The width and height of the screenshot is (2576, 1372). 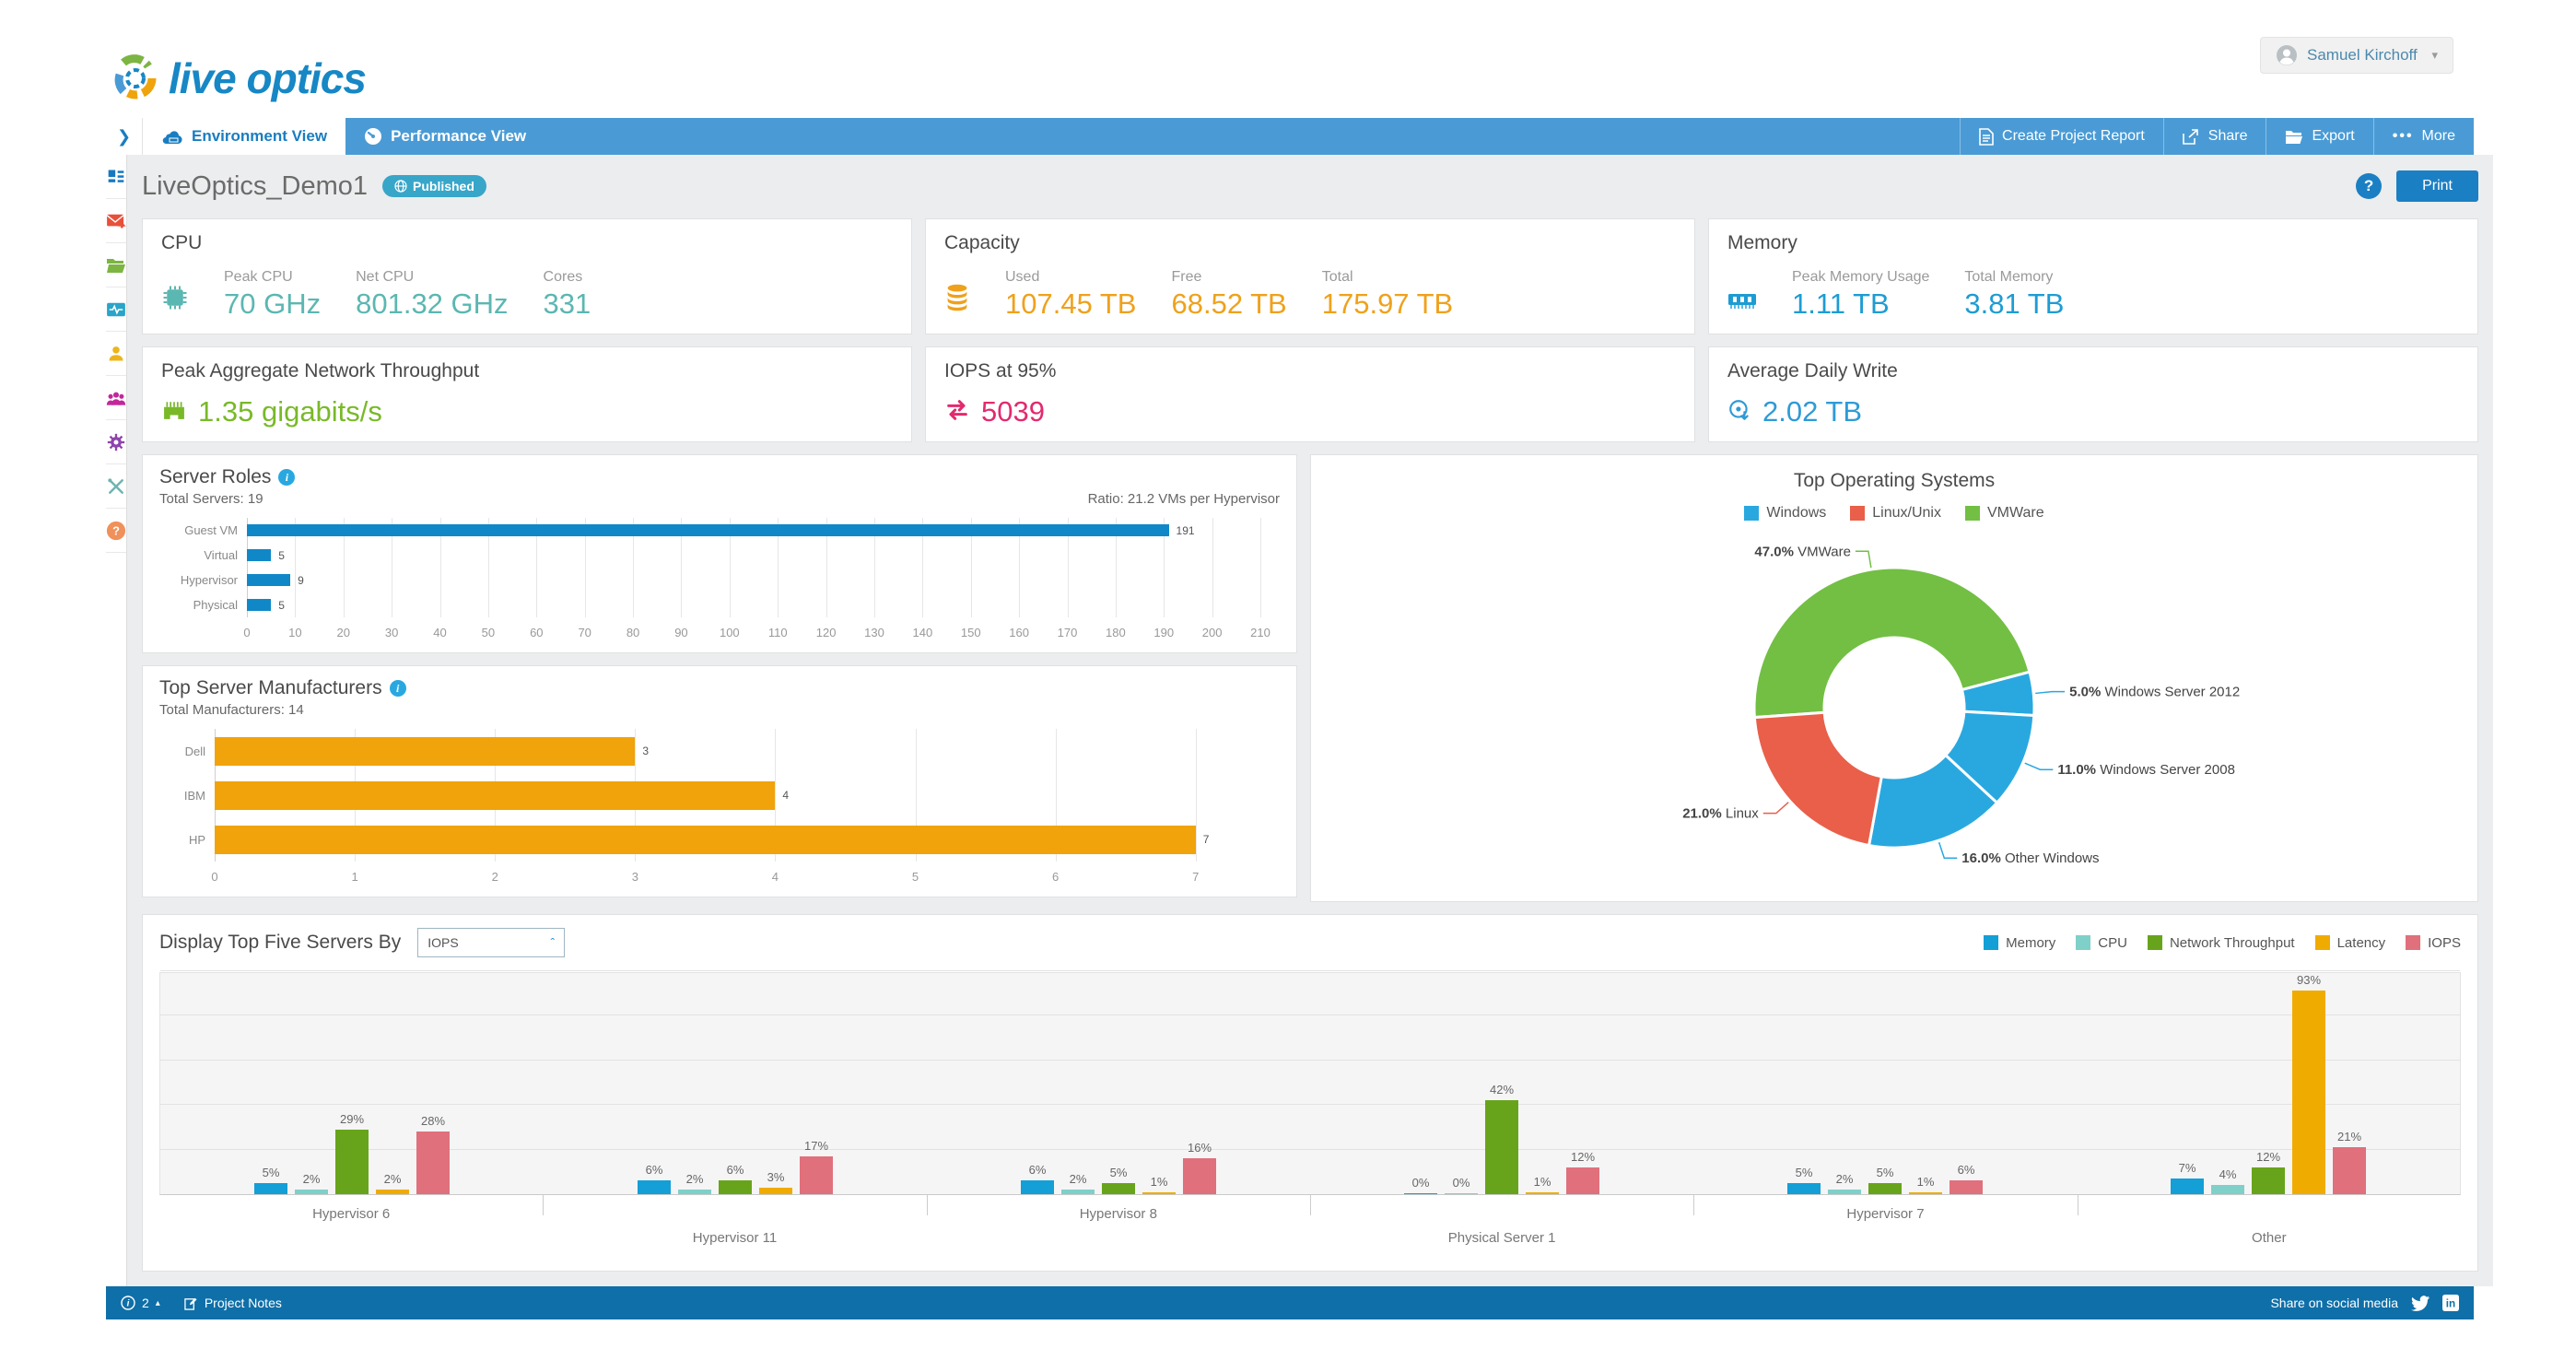 What do you see at coordinates (125, 136) in the screenshot?
I see `sidebar-collapse-button: ❯` at bounding box center [125, 136].